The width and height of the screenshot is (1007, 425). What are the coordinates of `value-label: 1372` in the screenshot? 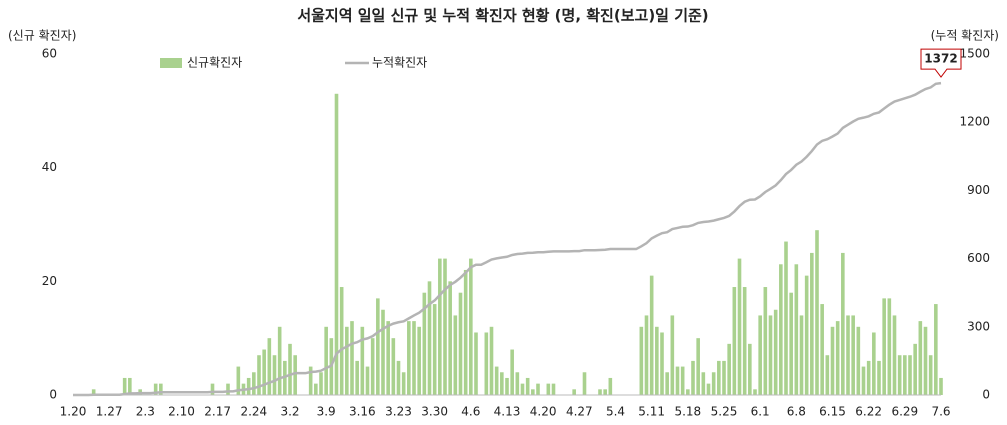 It's located at (940, 59).